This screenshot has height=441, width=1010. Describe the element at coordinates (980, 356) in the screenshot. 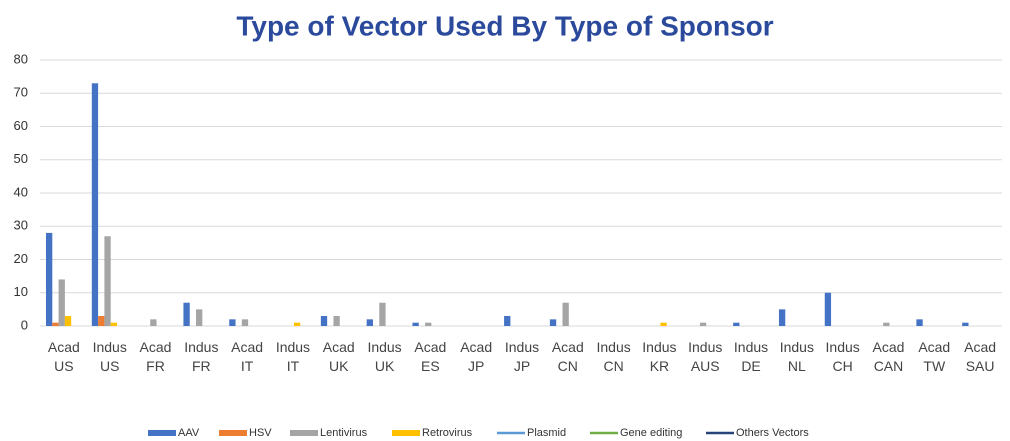

I see `x-tick-label: Acad SAU` at that location.